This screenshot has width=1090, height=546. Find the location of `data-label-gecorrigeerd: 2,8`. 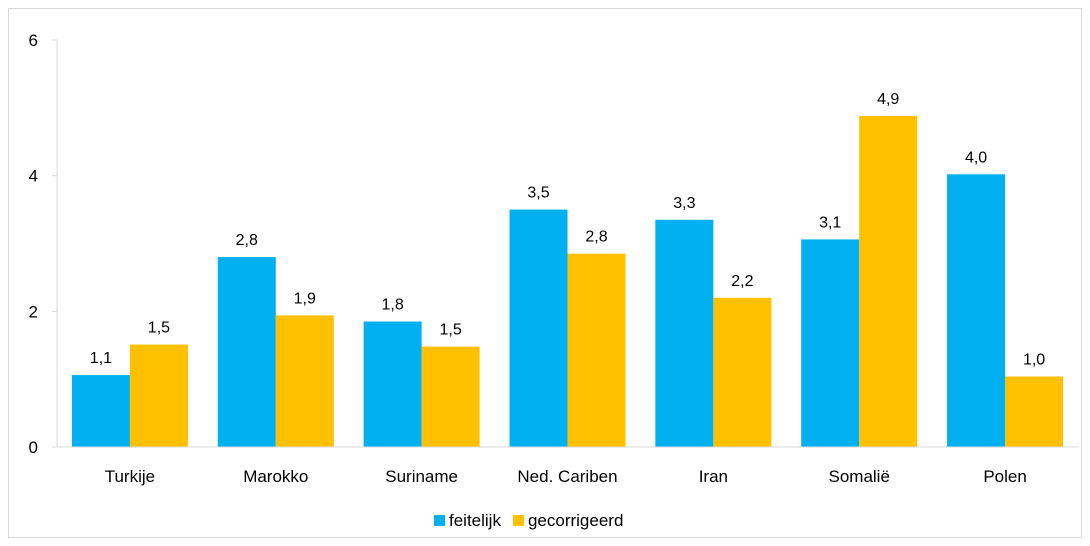

data-label-gecorrigeerd: 2,8 is located at coordinates (596, 237).